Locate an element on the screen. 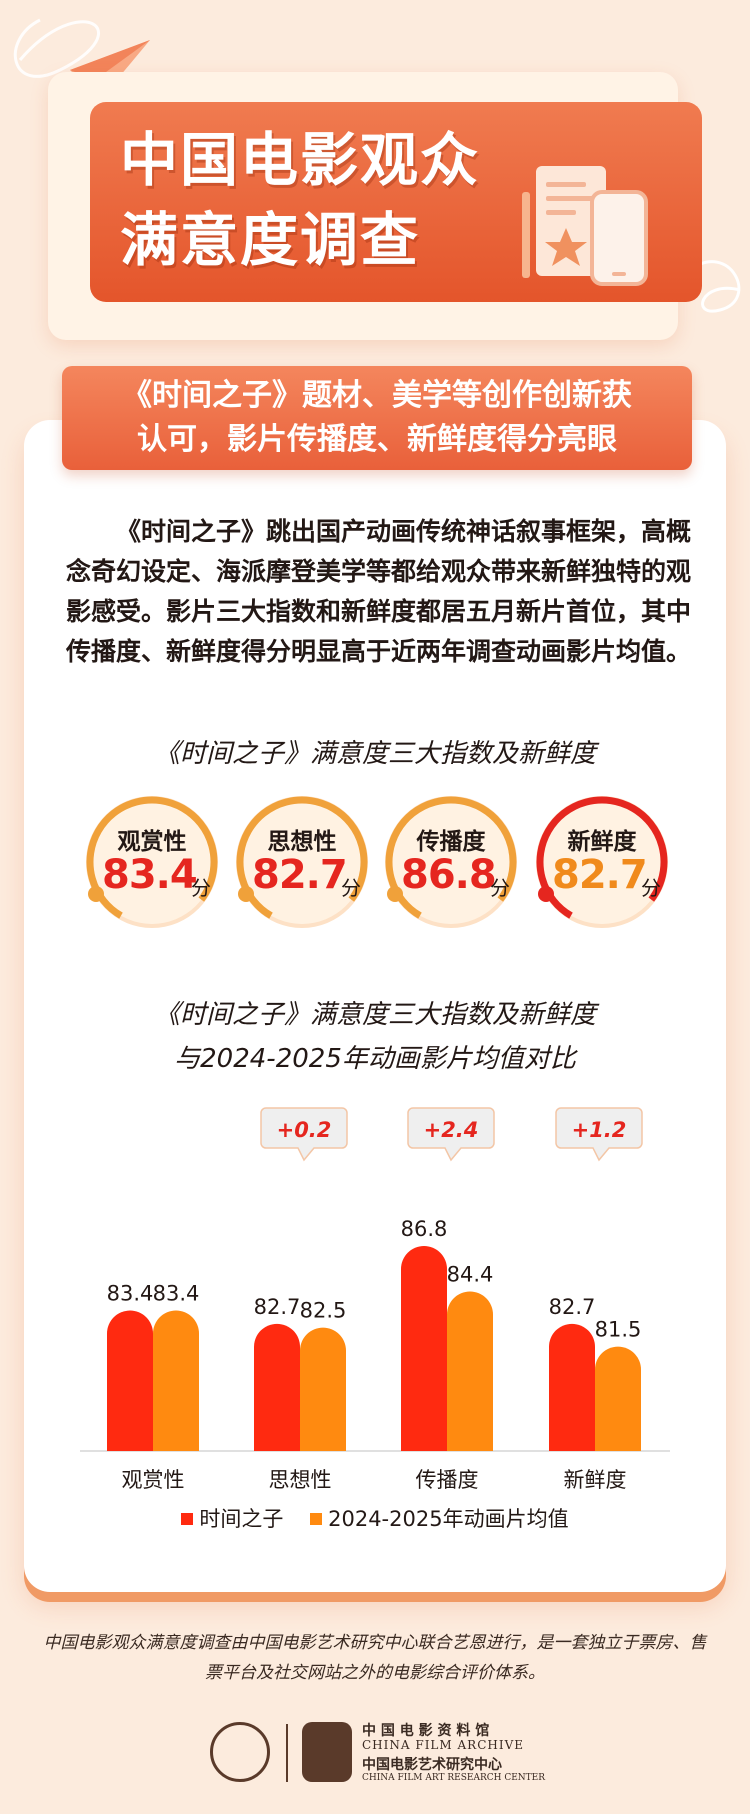 The image size is (750, 1814). film-archive-mark-logo is located at coordinates (327, 1752).